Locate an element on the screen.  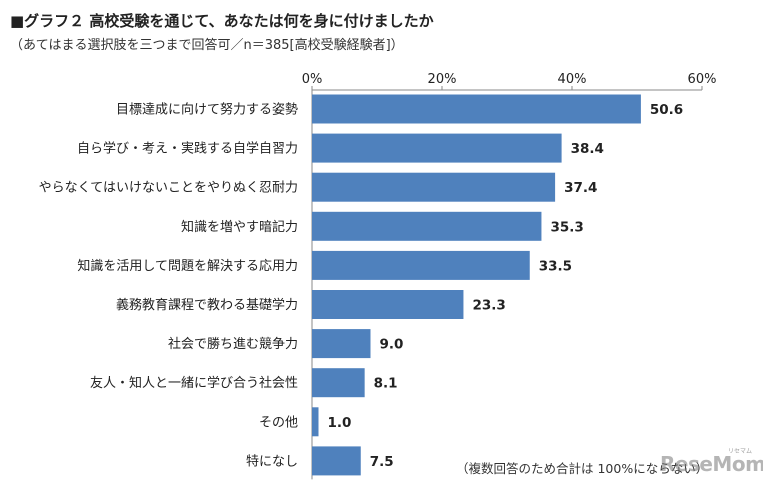
value-label: 38.4 is located at coordinates (587, 149).